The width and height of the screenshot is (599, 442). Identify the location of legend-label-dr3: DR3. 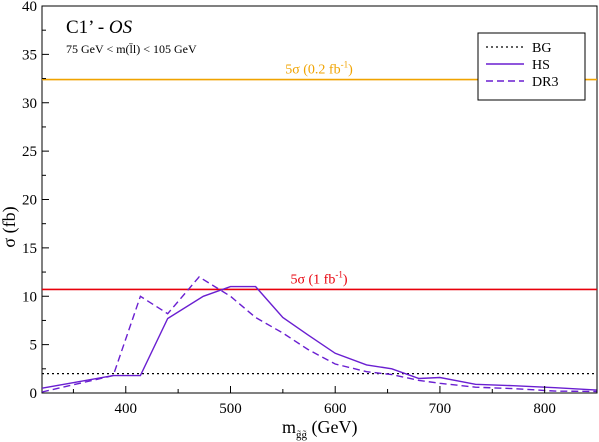
(545, 82).